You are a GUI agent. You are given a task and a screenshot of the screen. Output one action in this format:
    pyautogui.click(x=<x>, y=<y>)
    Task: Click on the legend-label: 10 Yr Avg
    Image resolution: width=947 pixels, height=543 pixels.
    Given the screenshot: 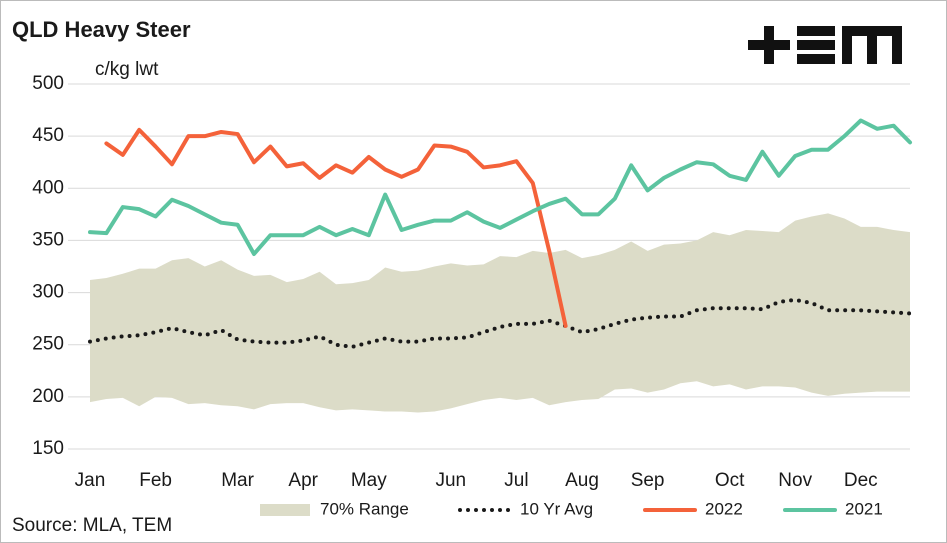 What is the action you would take?
    pyautogui.click(x=556, y=508)
    